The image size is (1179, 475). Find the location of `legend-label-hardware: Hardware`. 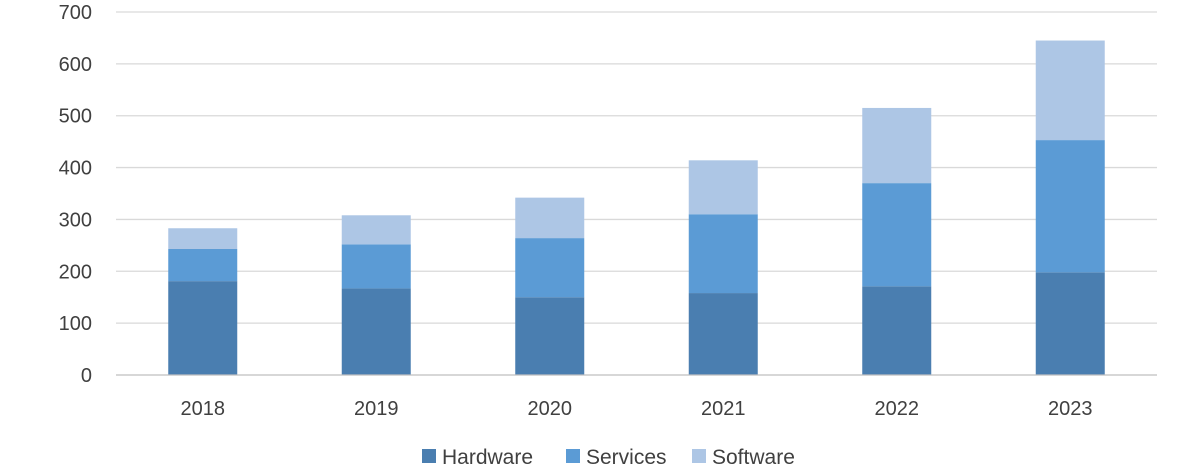

legend-label-hardware: Hardware is located at coordinates (487, 457).